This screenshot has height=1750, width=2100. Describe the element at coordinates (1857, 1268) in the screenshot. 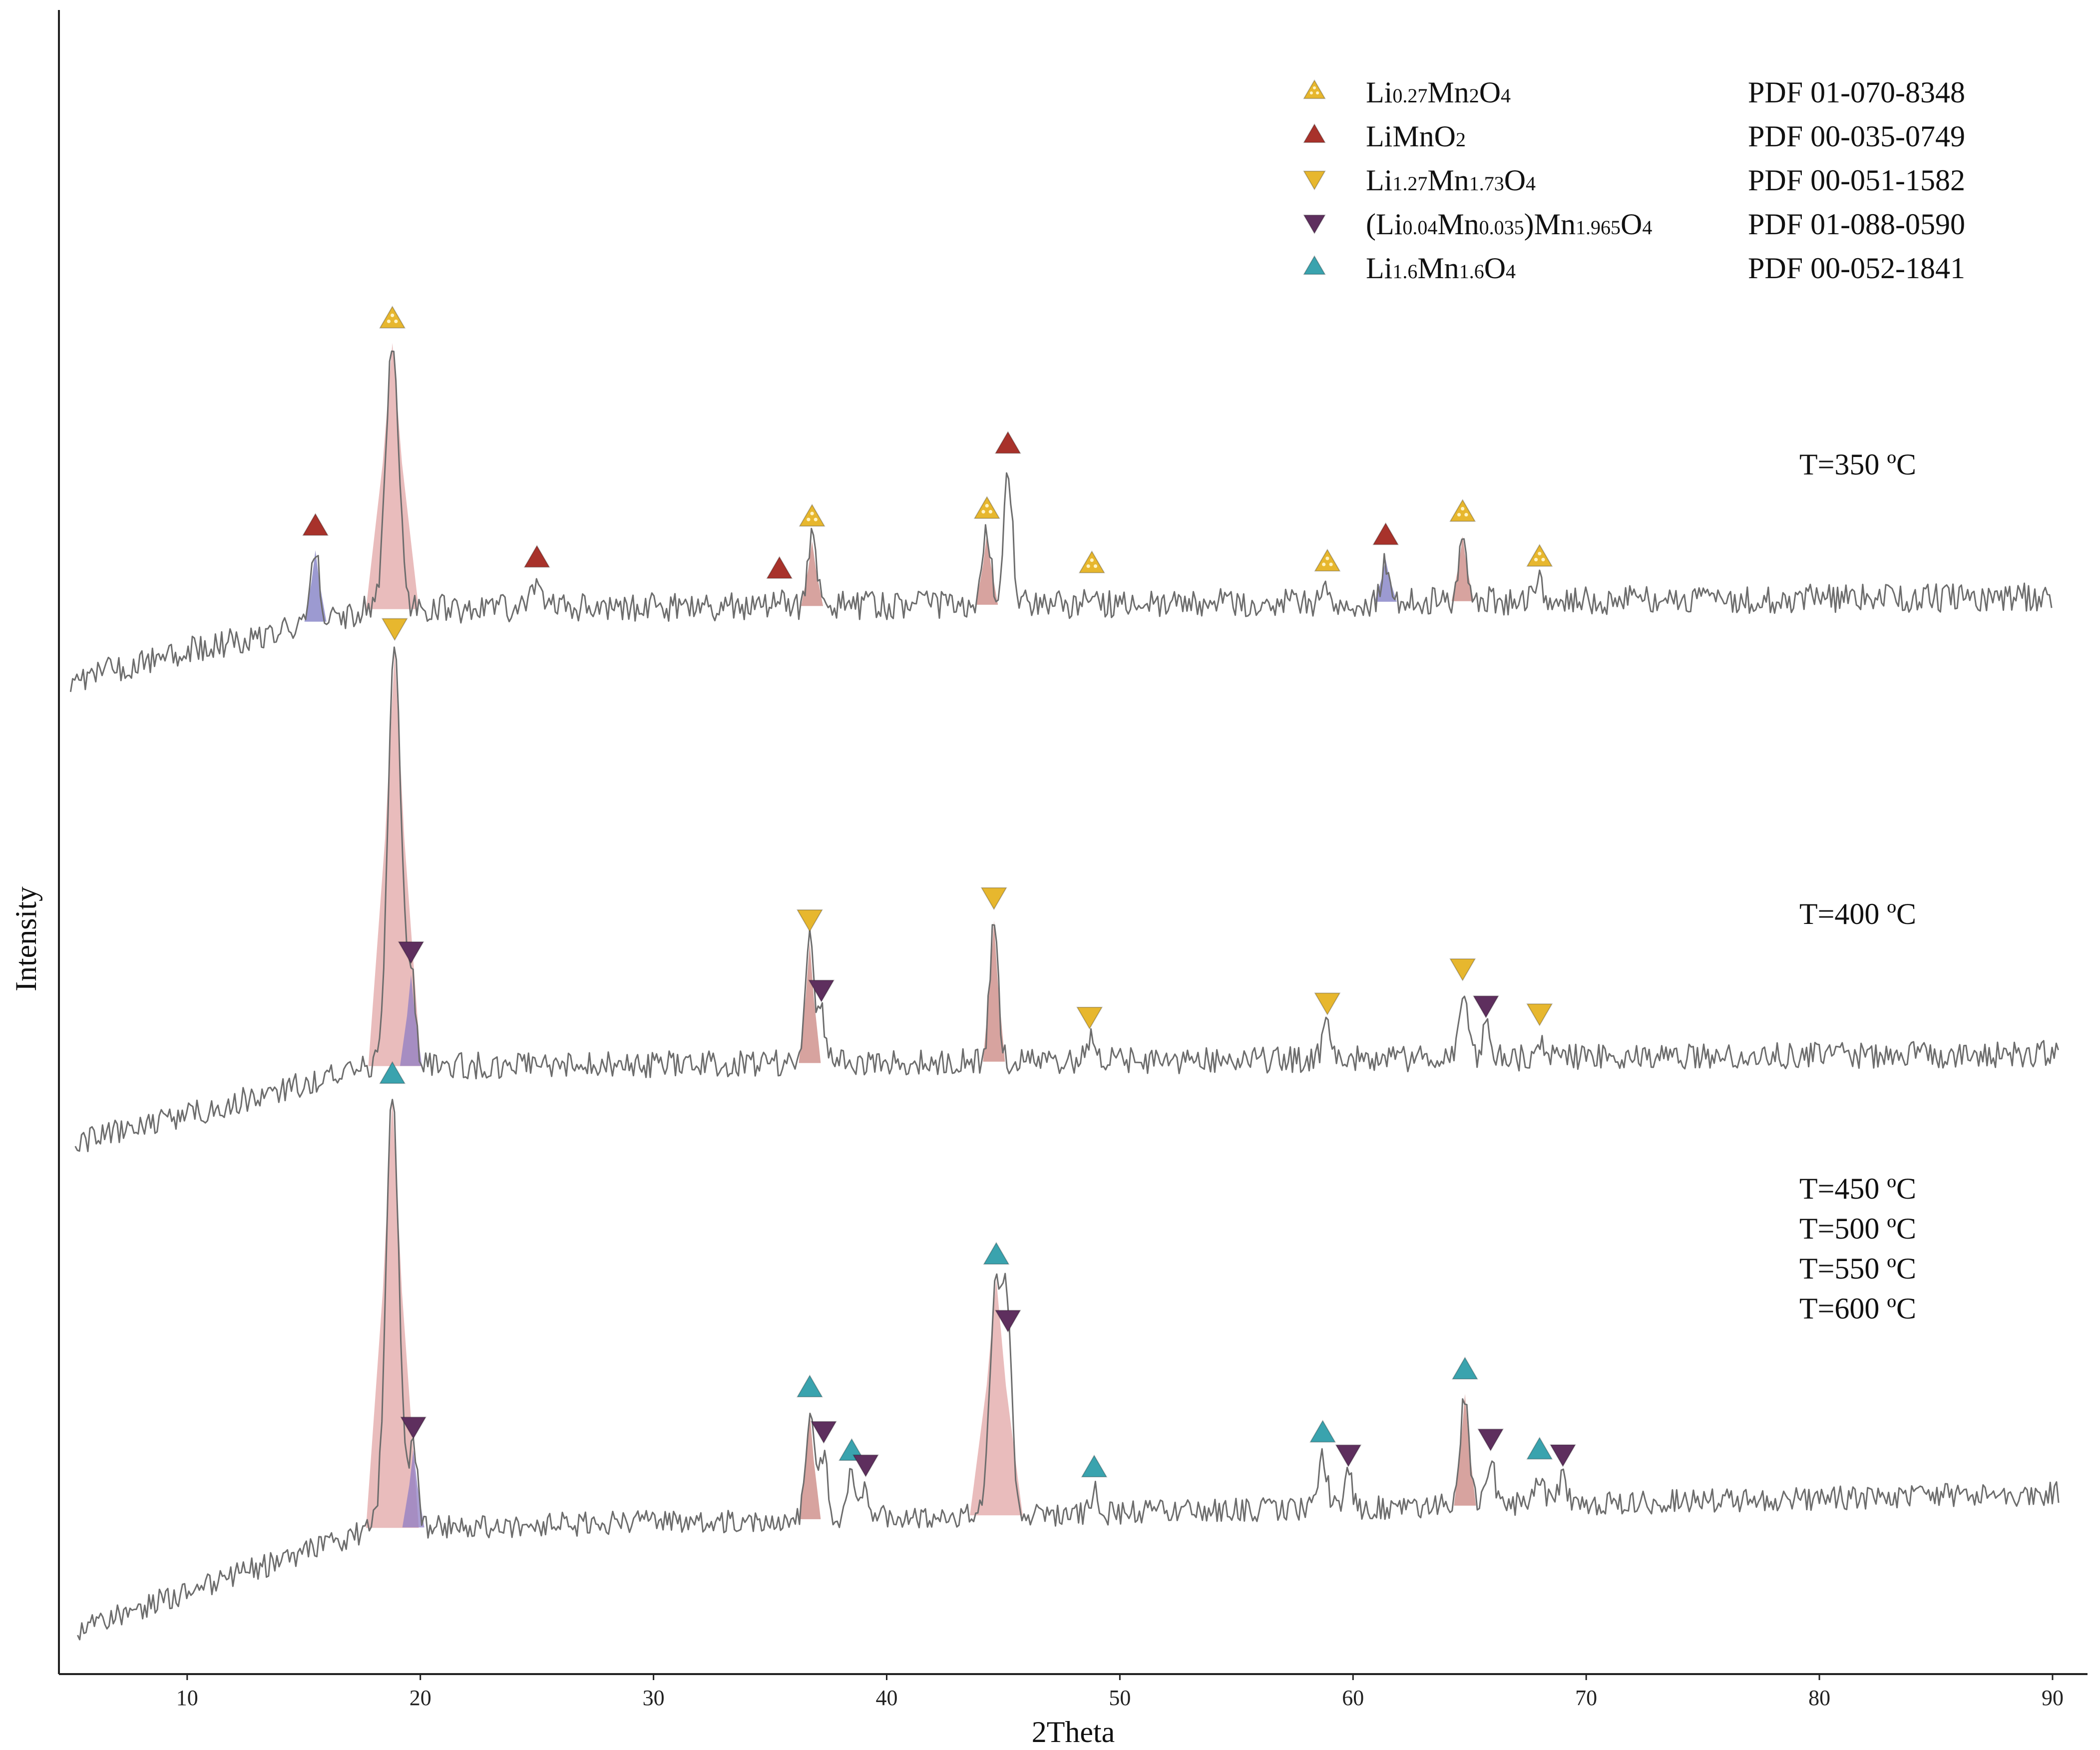

I see `temperature-label: T=550 ºC` at that location.